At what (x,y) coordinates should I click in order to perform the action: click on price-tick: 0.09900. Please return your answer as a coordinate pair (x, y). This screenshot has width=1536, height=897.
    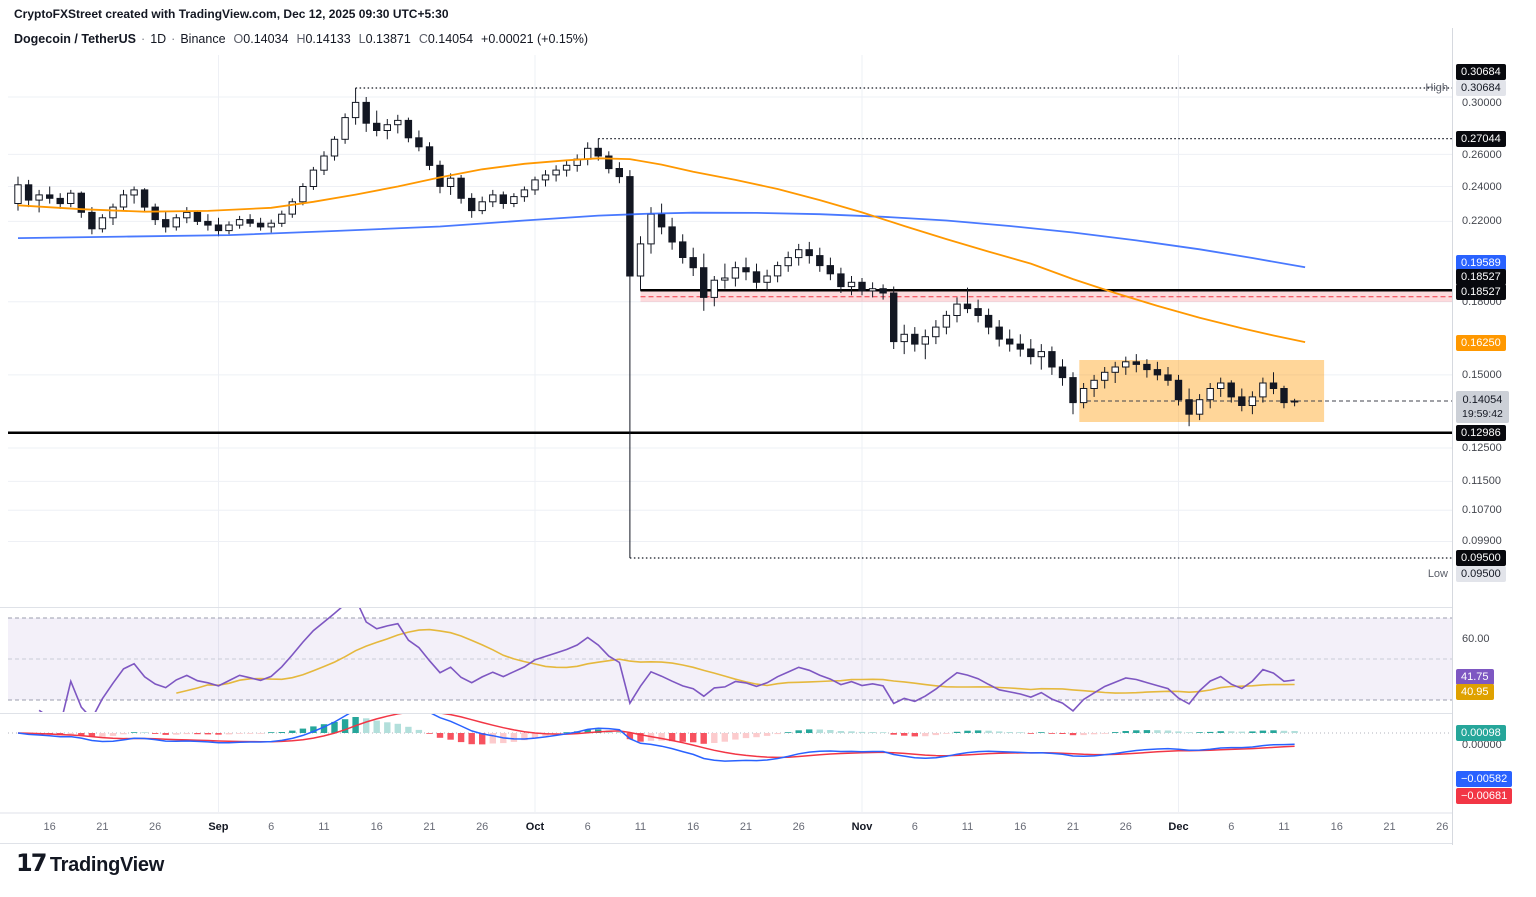
    Looking at the image, I should click on (1482, 541).